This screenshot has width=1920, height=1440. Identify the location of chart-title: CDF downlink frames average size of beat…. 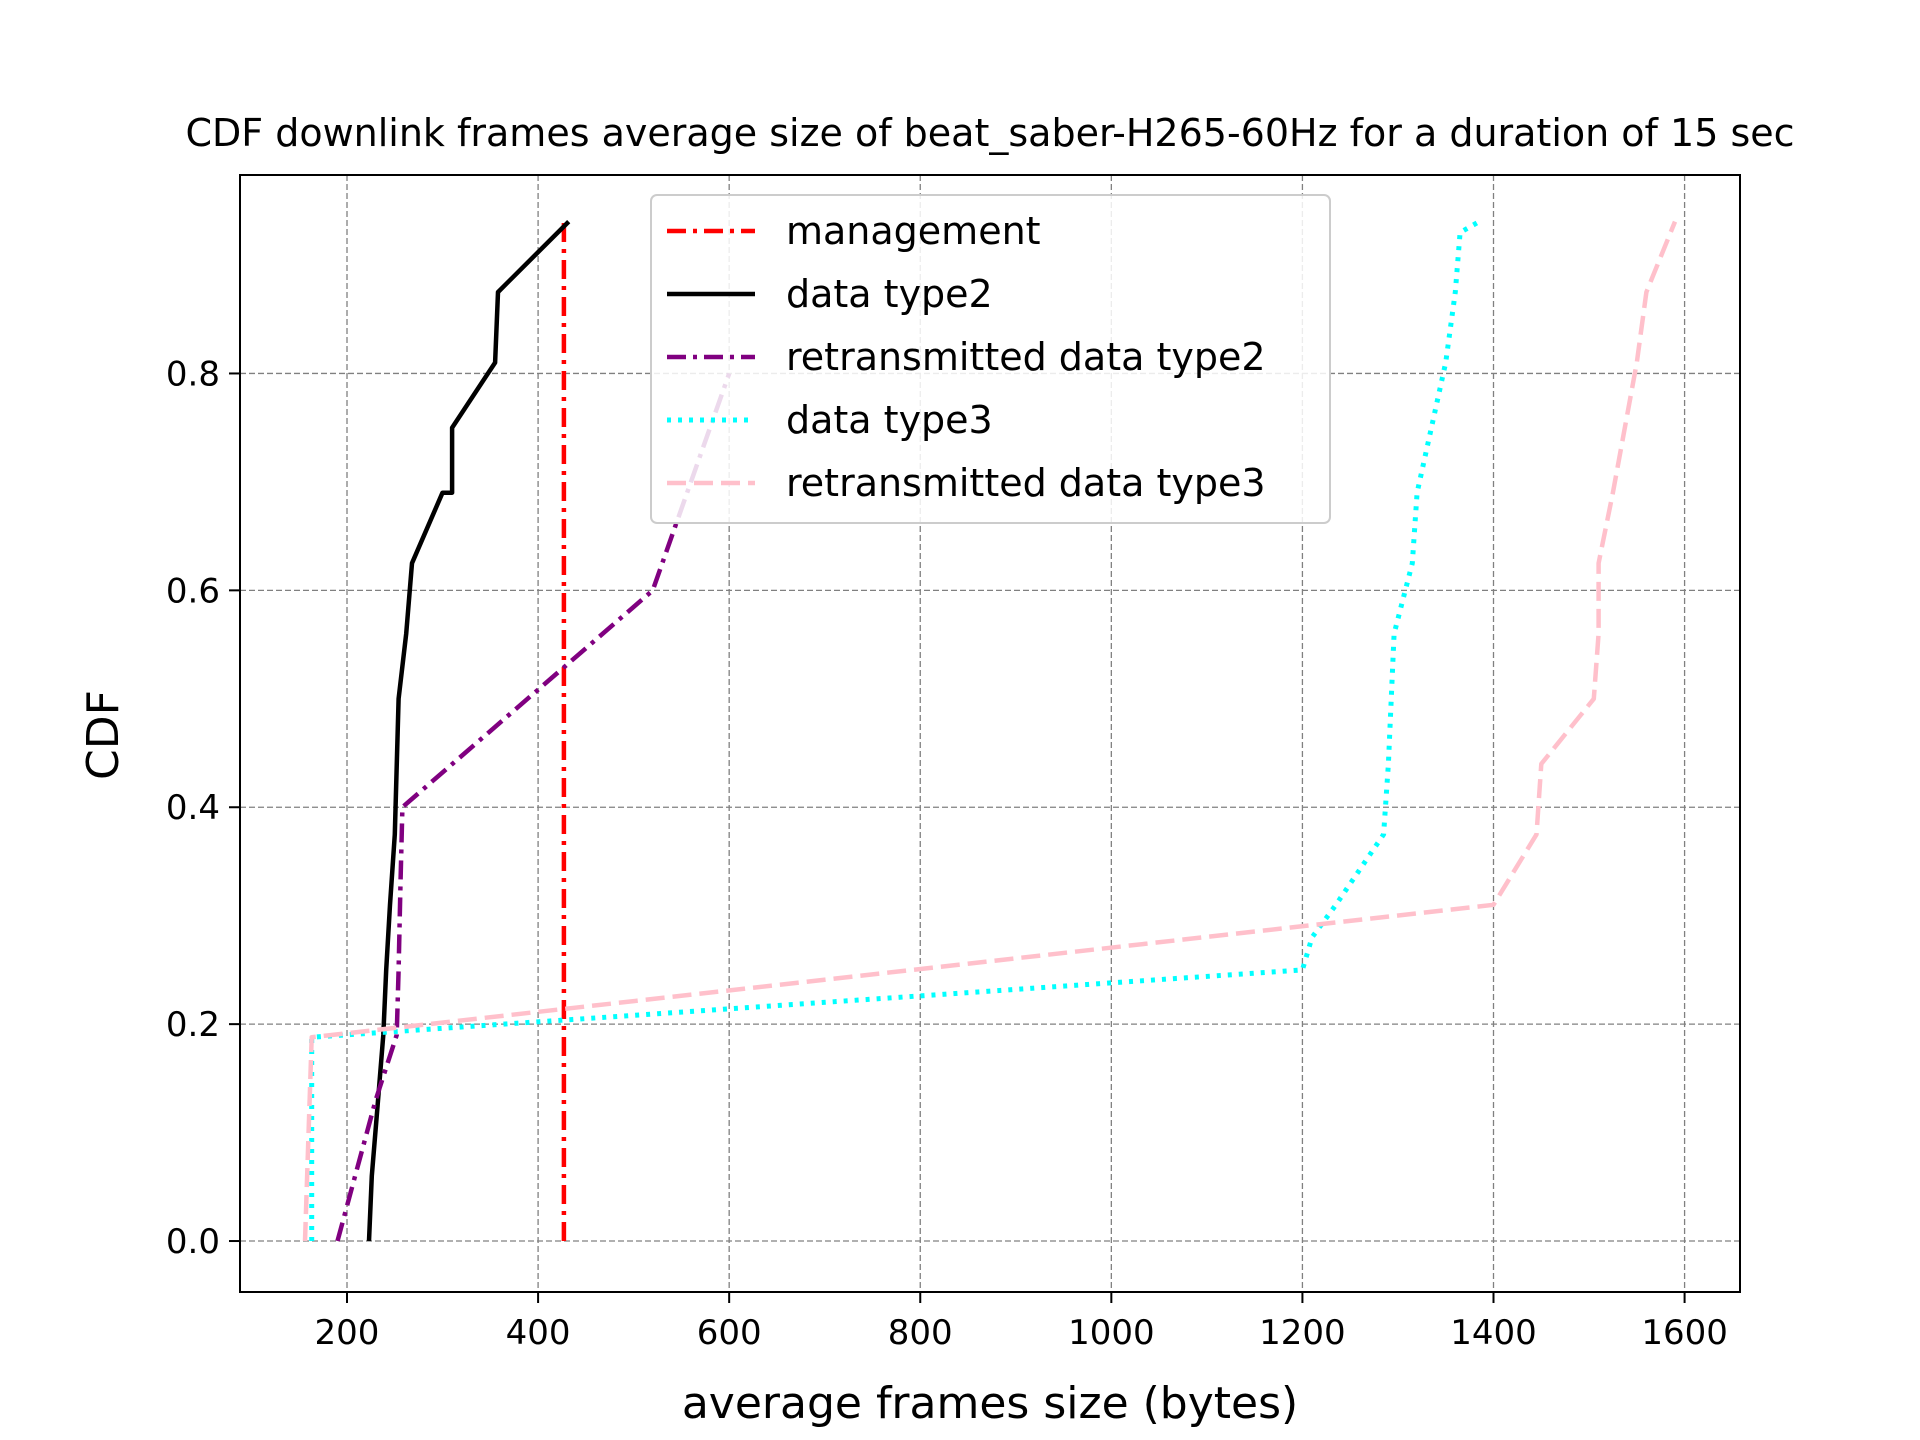
(989, 133).